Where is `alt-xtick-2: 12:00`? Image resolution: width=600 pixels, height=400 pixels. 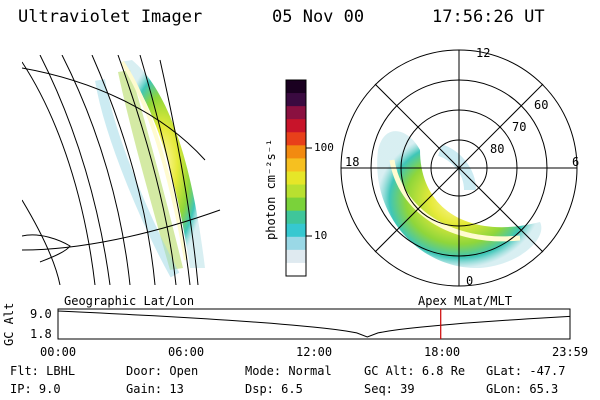
alt-xtick-2: 12:00 is located at coordinates (314, 352).